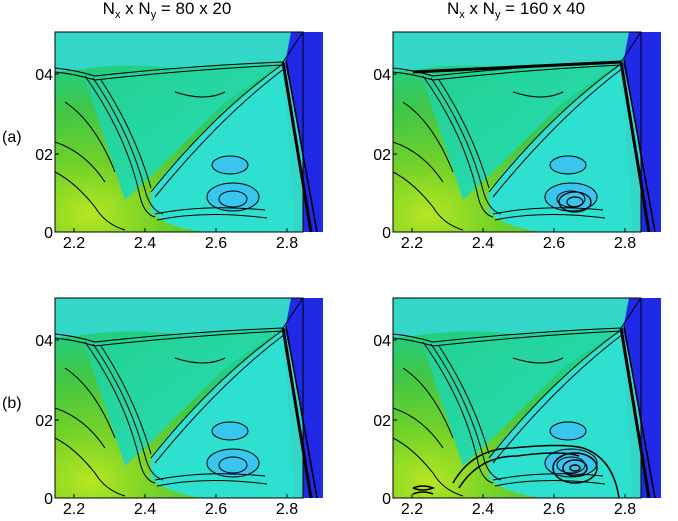 The image size is (678, 521). I want to click on x-tick-label-b-right: 2.2, so click(412, 509).